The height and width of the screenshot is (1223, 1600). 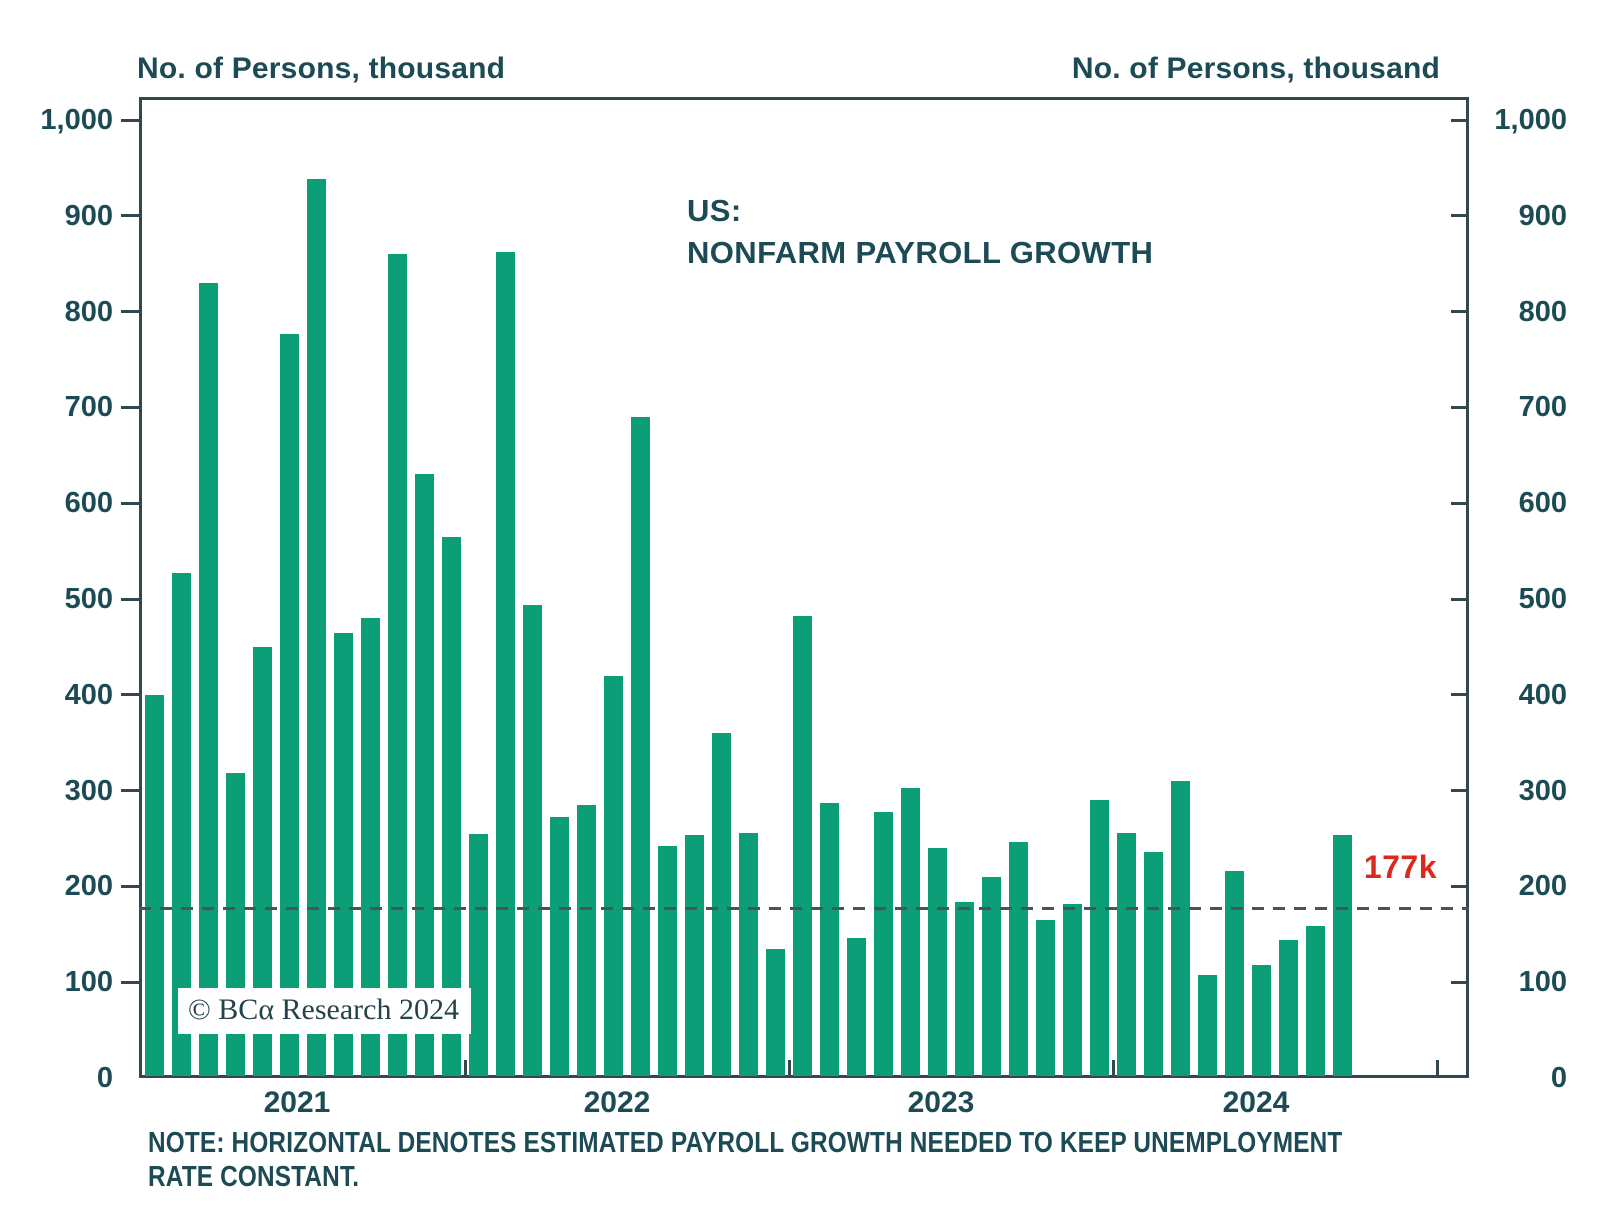 What do you see at coordinates (370, 847) in the screenshot?
I see `bar-2021-m9` at bounding box center [370, 847].